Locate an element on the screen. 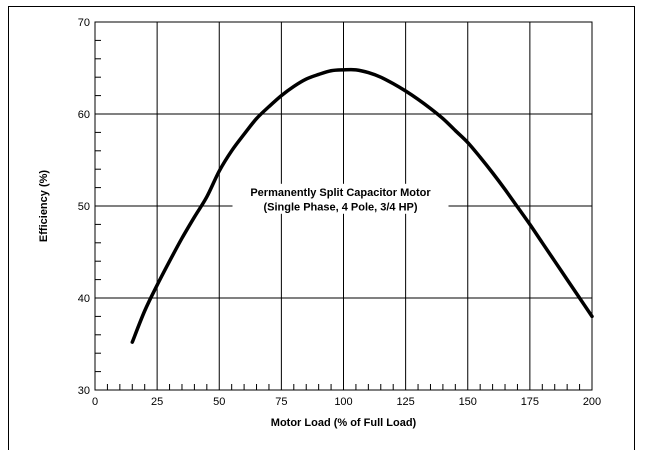 The width and height of the screenshot is (645, 456). y-tick-label: 60 is located at coordinates (84, 115).